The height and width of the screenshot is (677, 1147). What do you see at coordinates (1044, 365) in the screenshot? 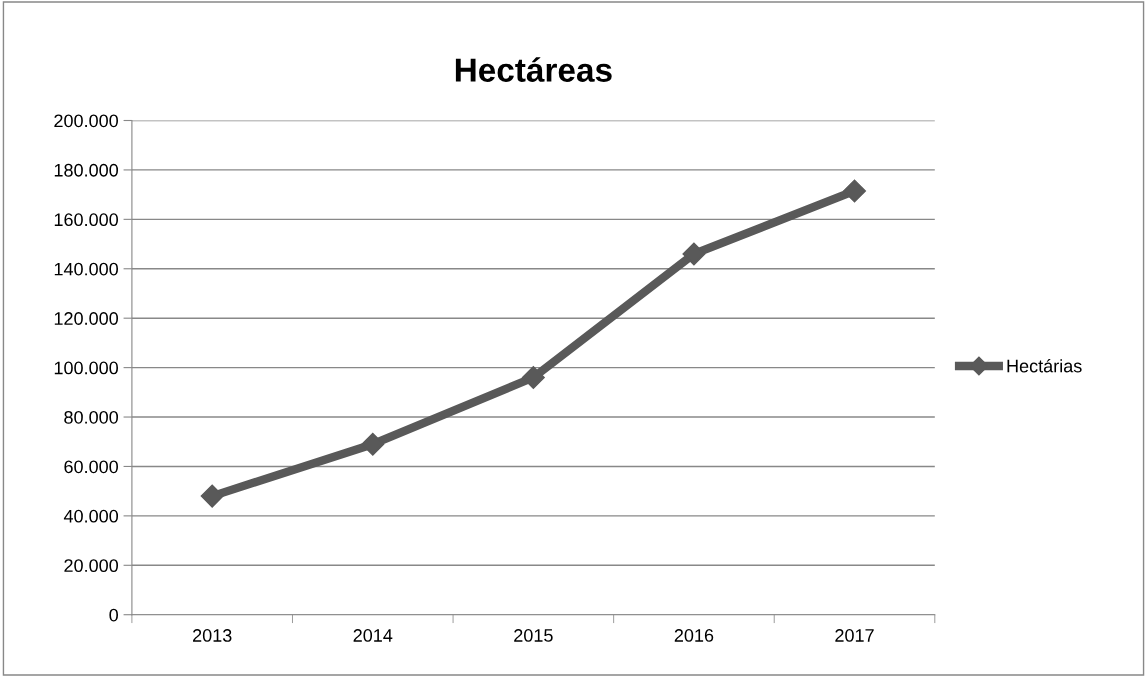
I see `legend-label: Hectárias` at bounding box center [1044, 365].